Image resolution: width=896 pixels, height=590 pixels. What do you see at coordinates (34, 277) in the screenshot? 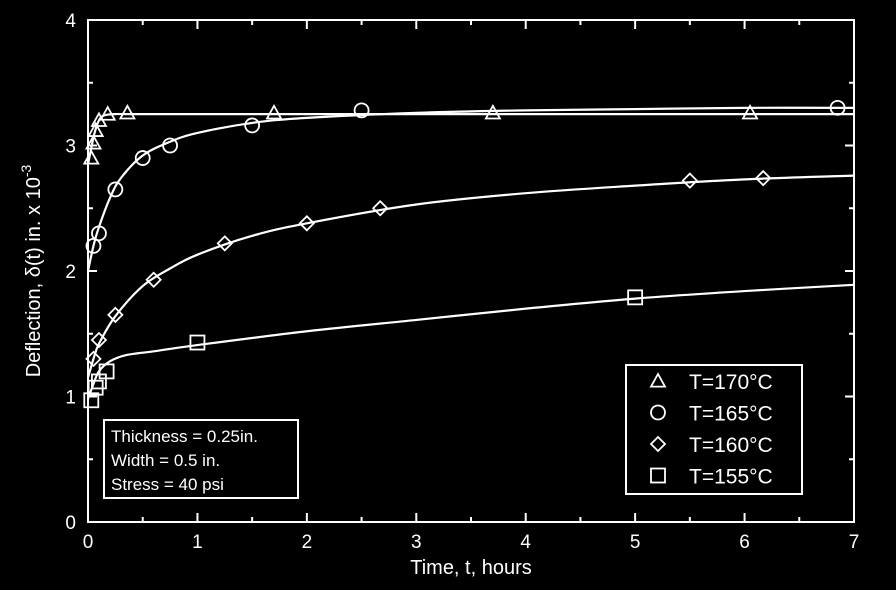
I see `y-axis-title-text: Deflection, δ(t) in. x 10` at bounding box center [34, 277].